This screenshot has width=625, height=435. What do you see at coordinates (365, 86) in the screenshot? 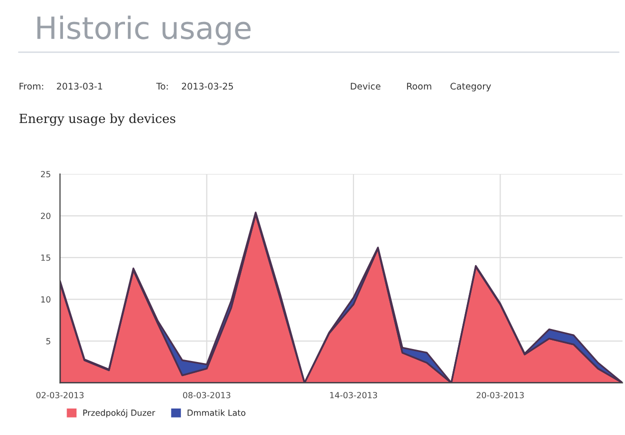
I see `text: Device` at bounding box center [365, 86].